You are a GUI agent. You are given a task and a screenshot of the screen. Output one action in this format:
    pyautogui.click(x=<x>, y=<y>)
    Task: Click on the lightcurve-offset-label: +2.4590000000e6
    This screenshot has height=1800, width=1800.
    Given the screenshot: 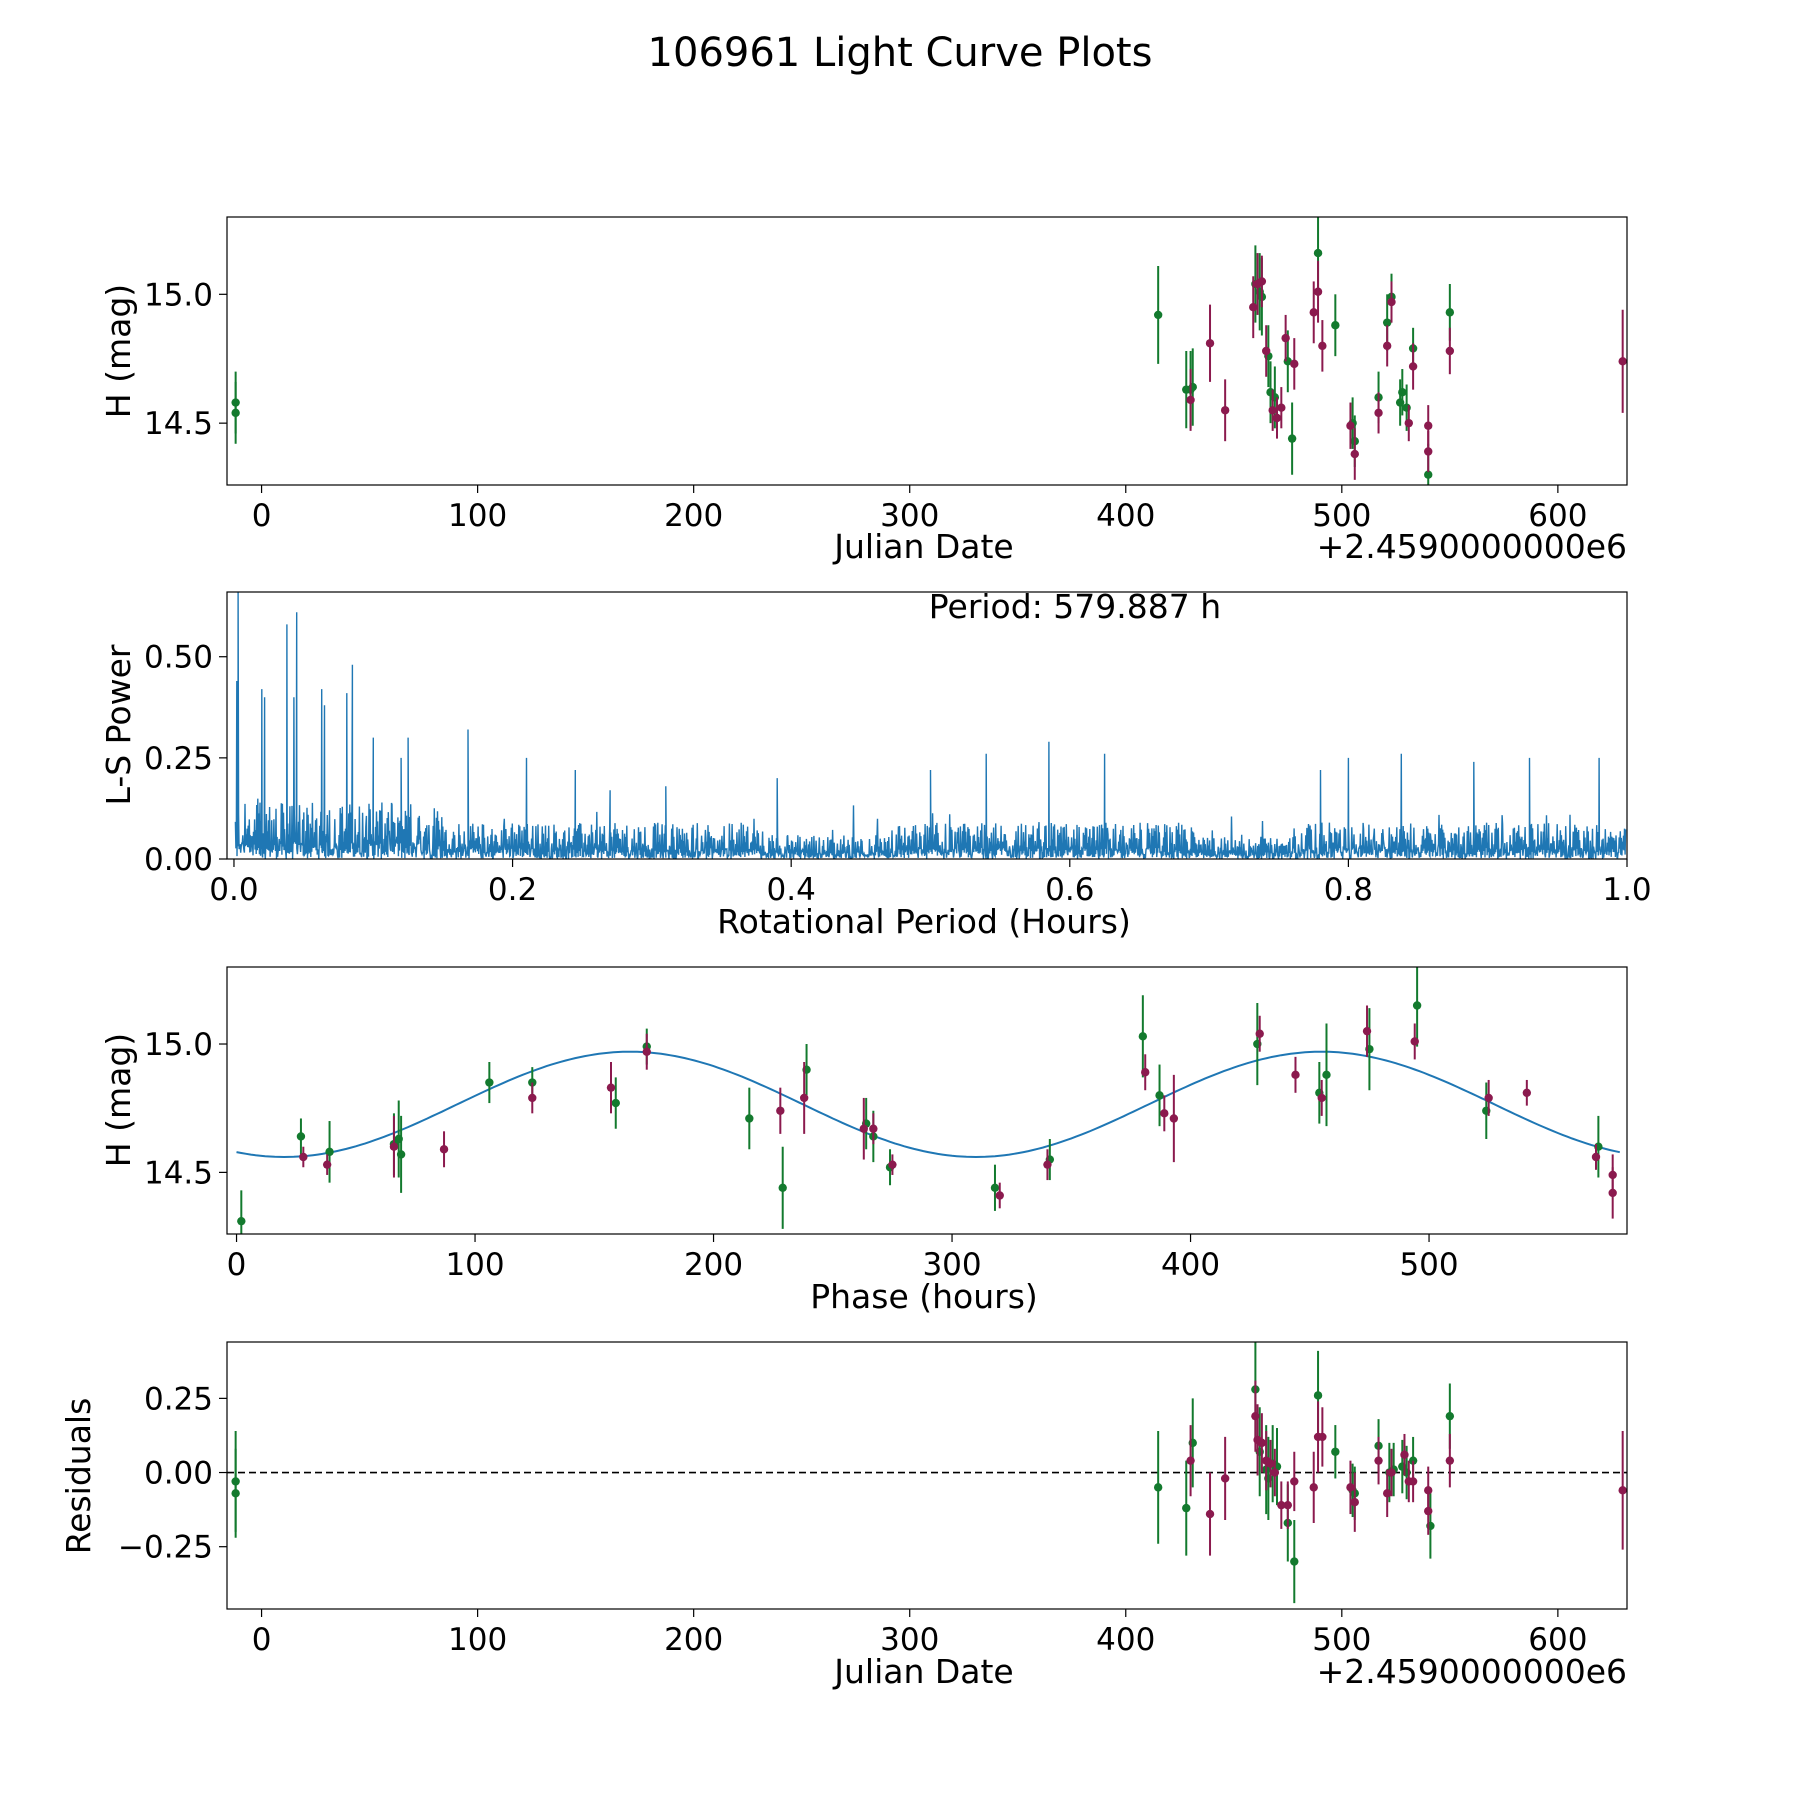 What is the action you would take?
    pyautogui.click(x=1472, y=546)
    